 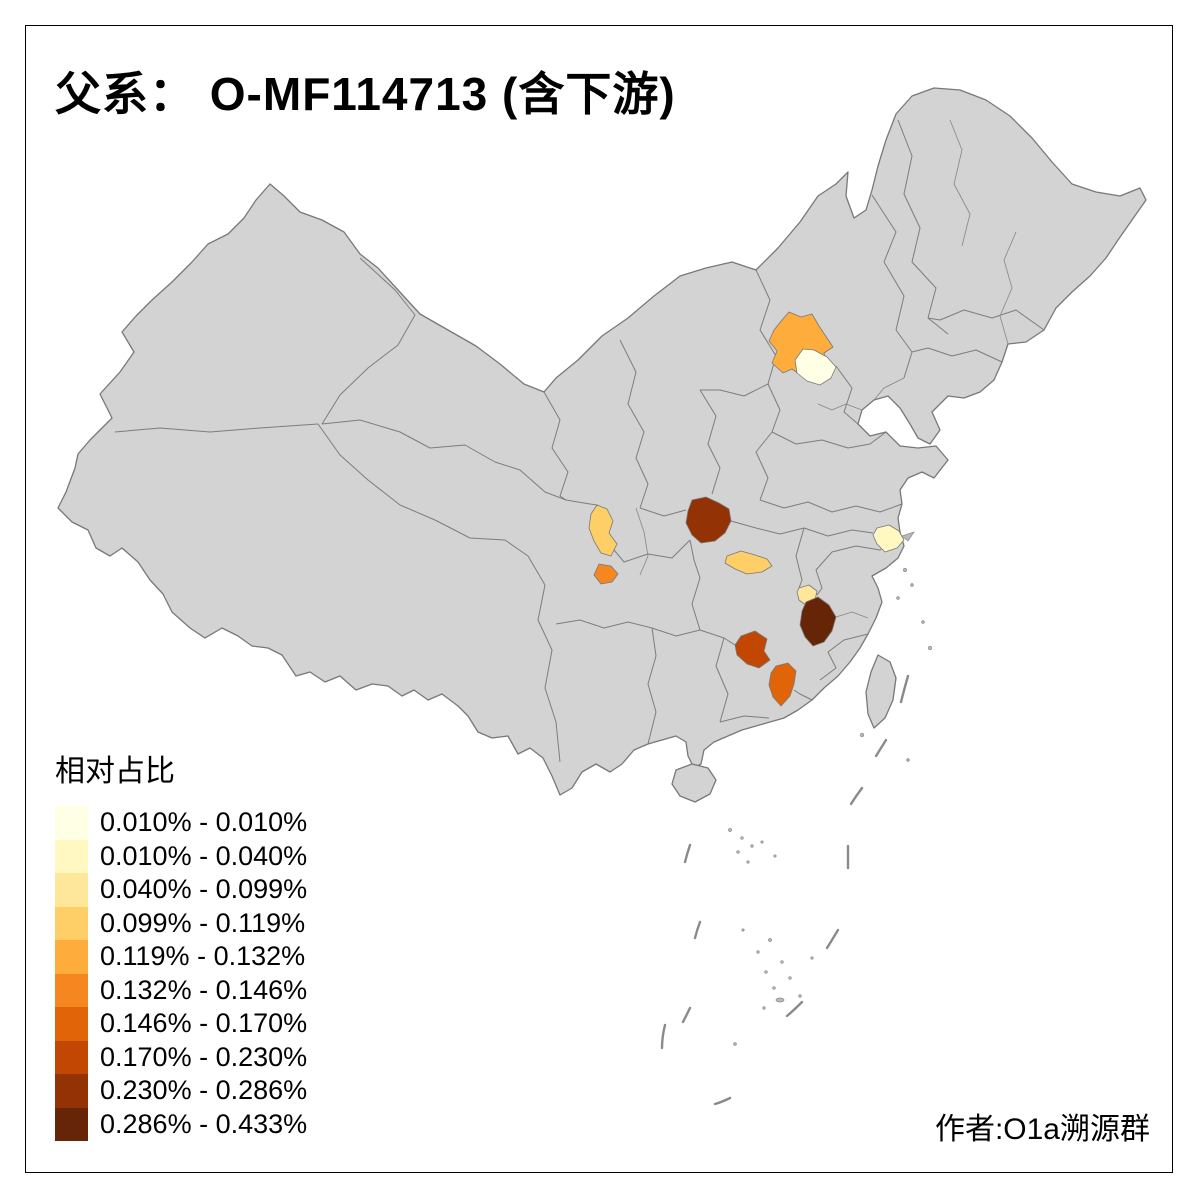 What do you see at coordinates (204, 1023) in the screenshot?
I see `legend-label: 0.146% - 0.170%` at bounding box center [204, 1023].